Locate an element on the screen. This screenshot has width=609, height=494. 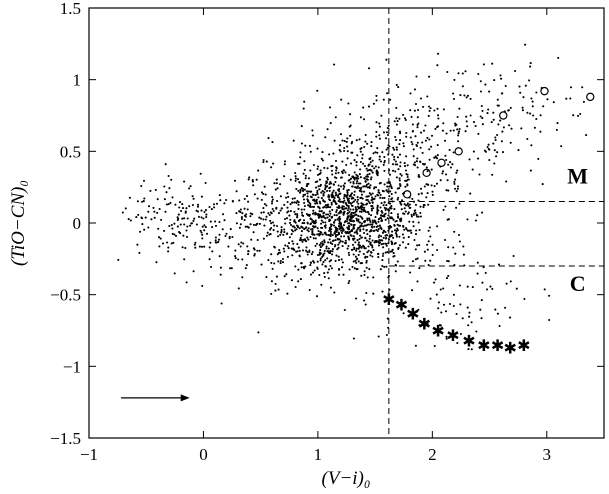
x-tick-label: 1 is located at coordinates (318, 454).